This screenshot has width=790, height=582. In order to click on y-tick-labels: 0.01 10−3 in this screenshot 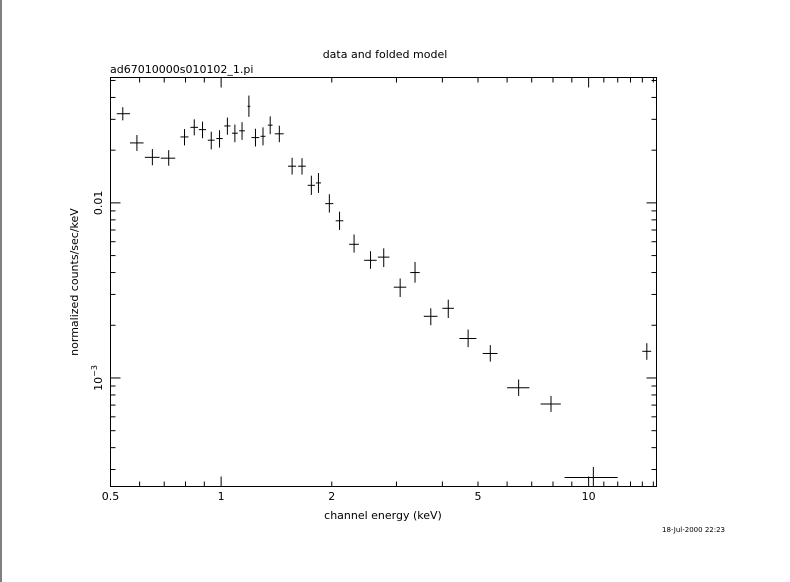, I will do `click(97, 291)`.